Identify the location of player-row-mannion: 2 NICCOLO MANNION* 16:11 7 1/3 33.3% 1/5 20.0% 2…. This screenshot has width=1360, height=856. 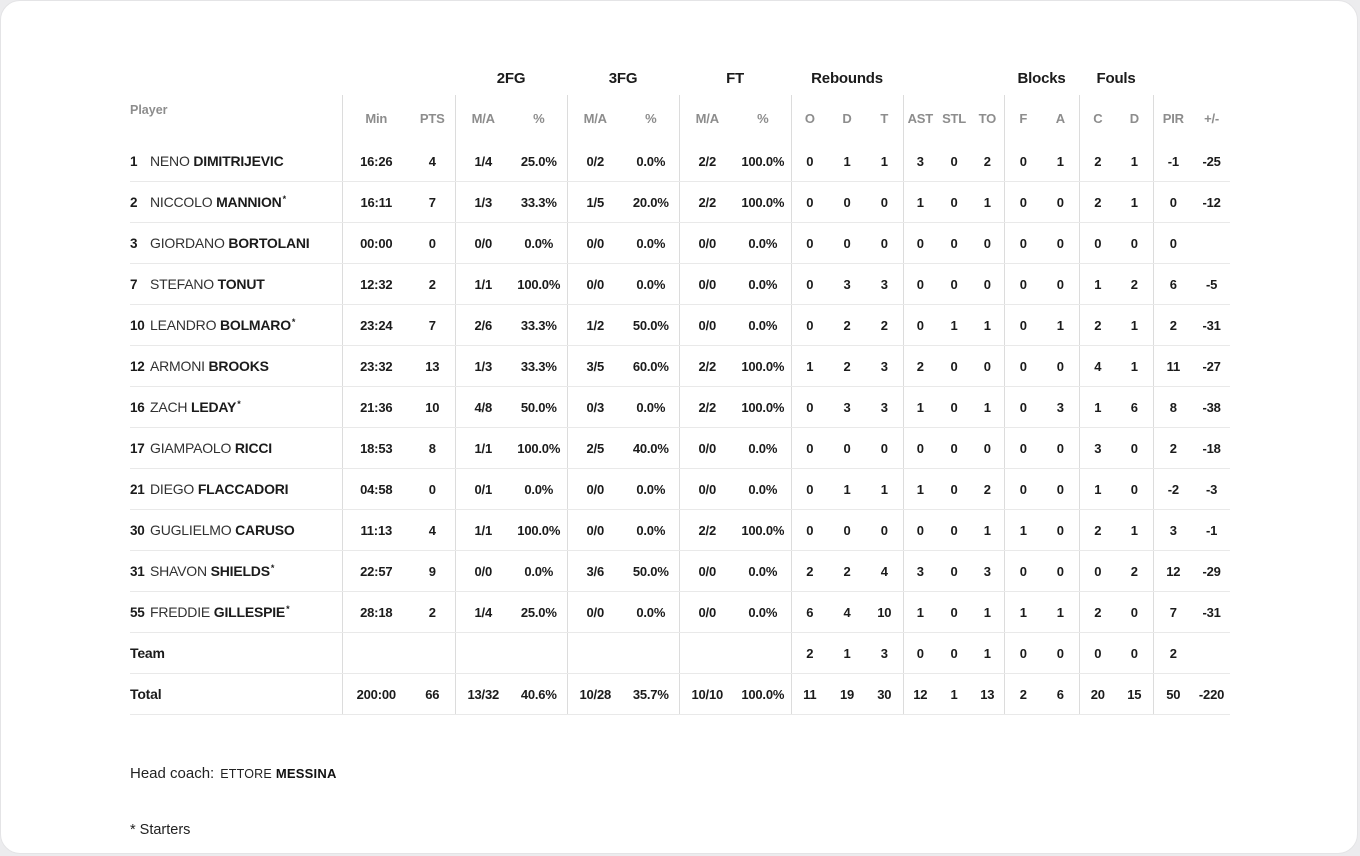
(680, 202).